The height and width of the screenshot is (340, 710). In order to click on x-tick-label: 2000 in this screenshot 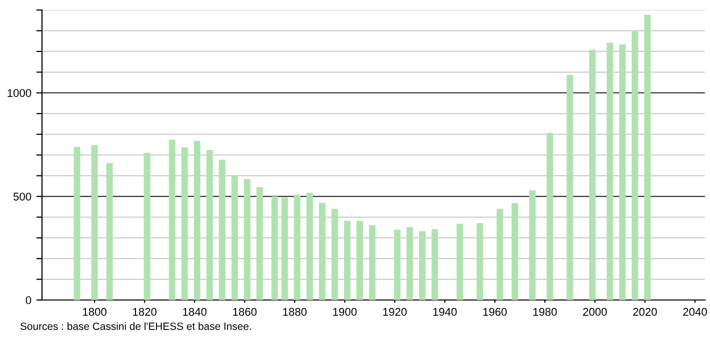, I will do `click(595, 312)`.